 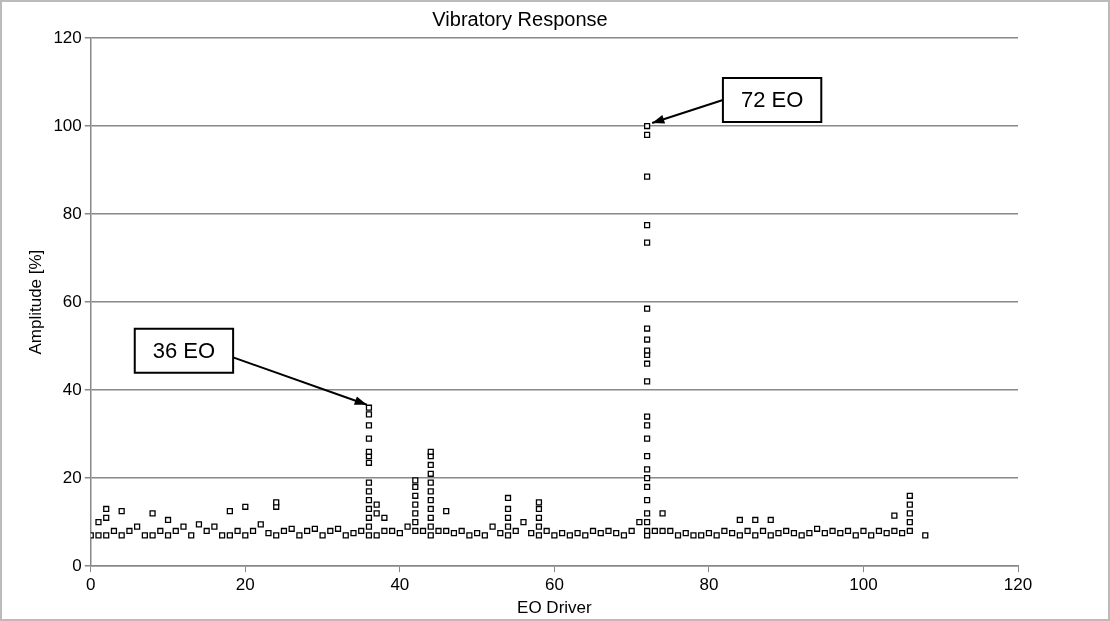 What do you see at coordinates (772, 100) in the screenshot?
I see `annotation: 72 EO` at bounding box center [772, 100].